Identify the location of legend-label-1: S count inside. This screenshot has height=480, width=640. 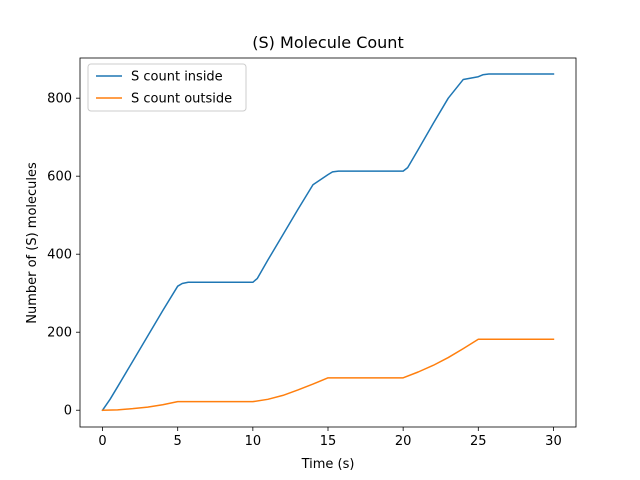
(177, 77).